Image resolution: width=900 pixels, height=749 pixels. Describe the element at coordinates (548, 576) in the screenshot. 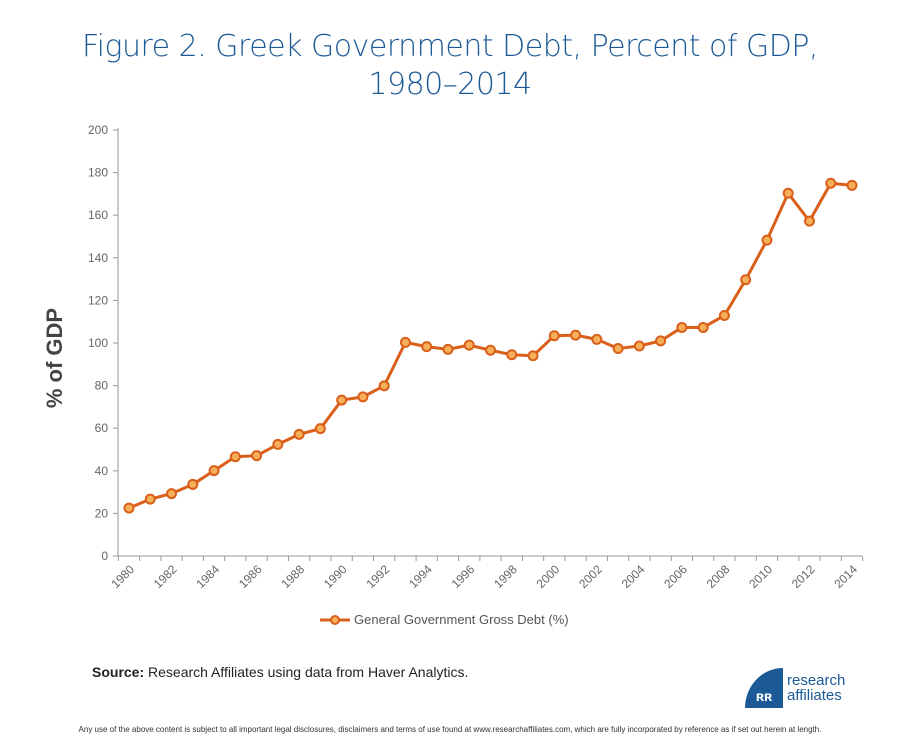

I see `x-tick-label: 2000` at that location.